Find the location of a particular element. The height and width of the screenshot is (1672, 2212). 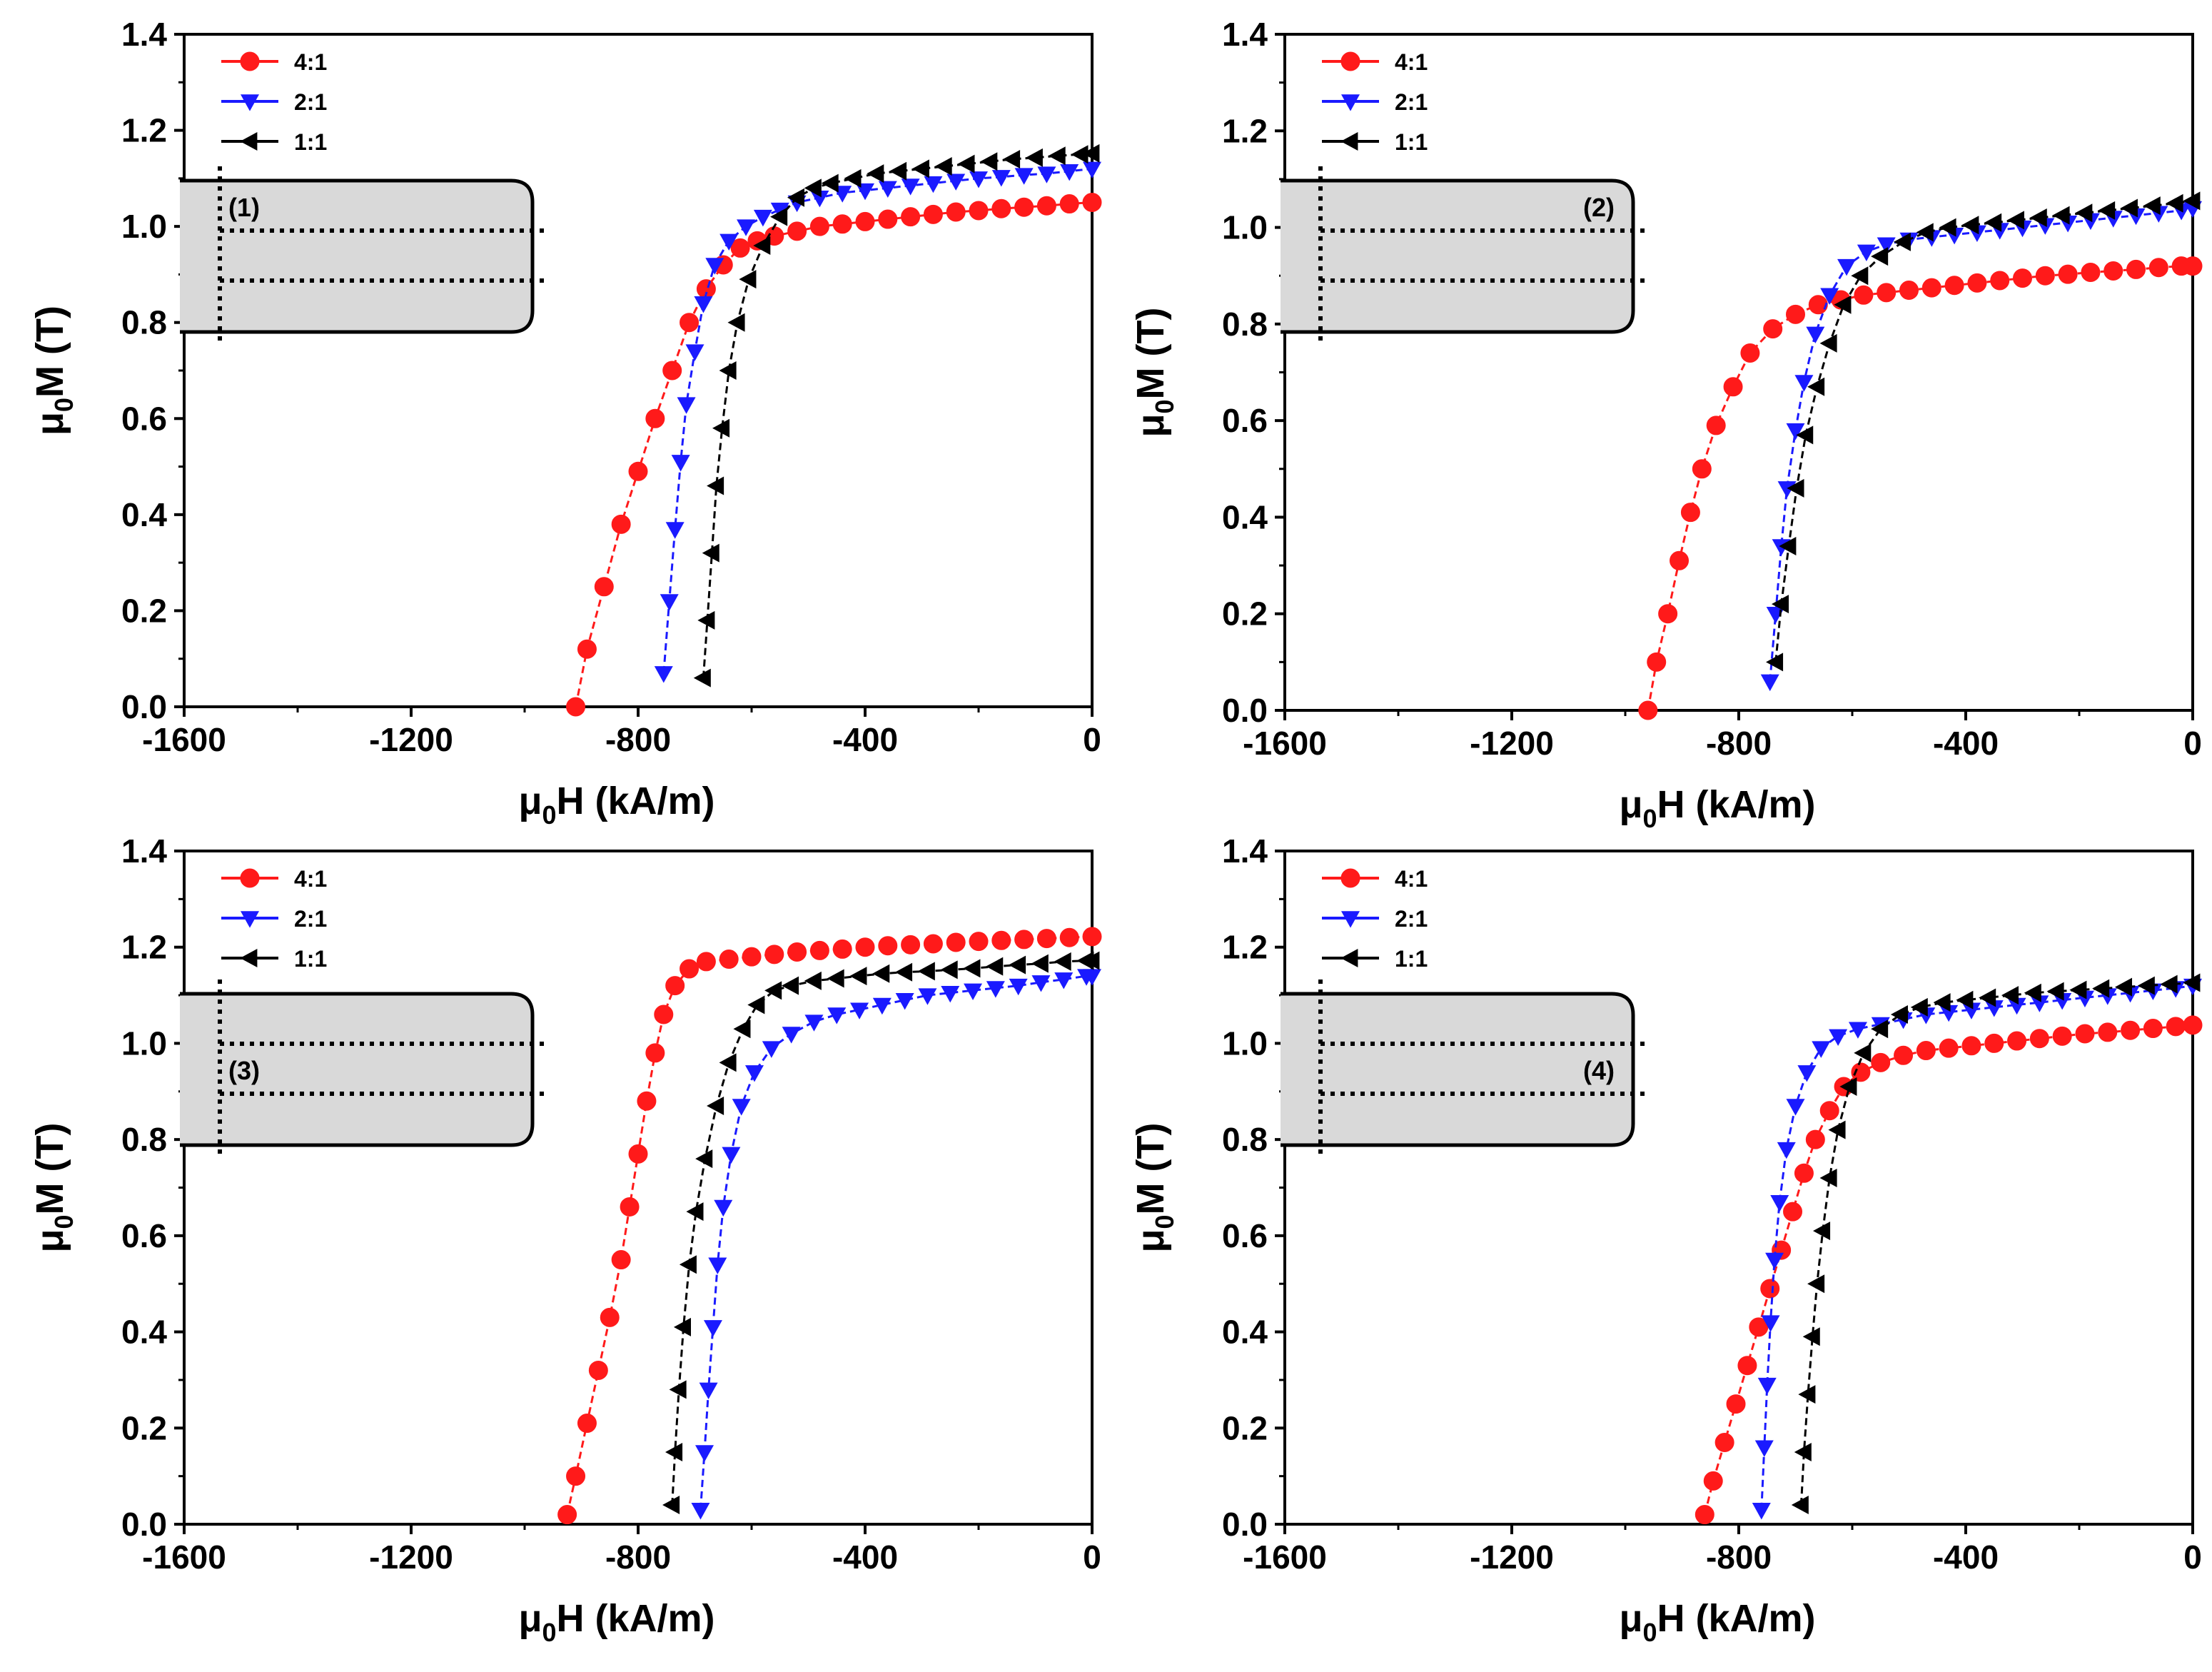

legend-label: 1:1 is located at coordinates (1411, 959).